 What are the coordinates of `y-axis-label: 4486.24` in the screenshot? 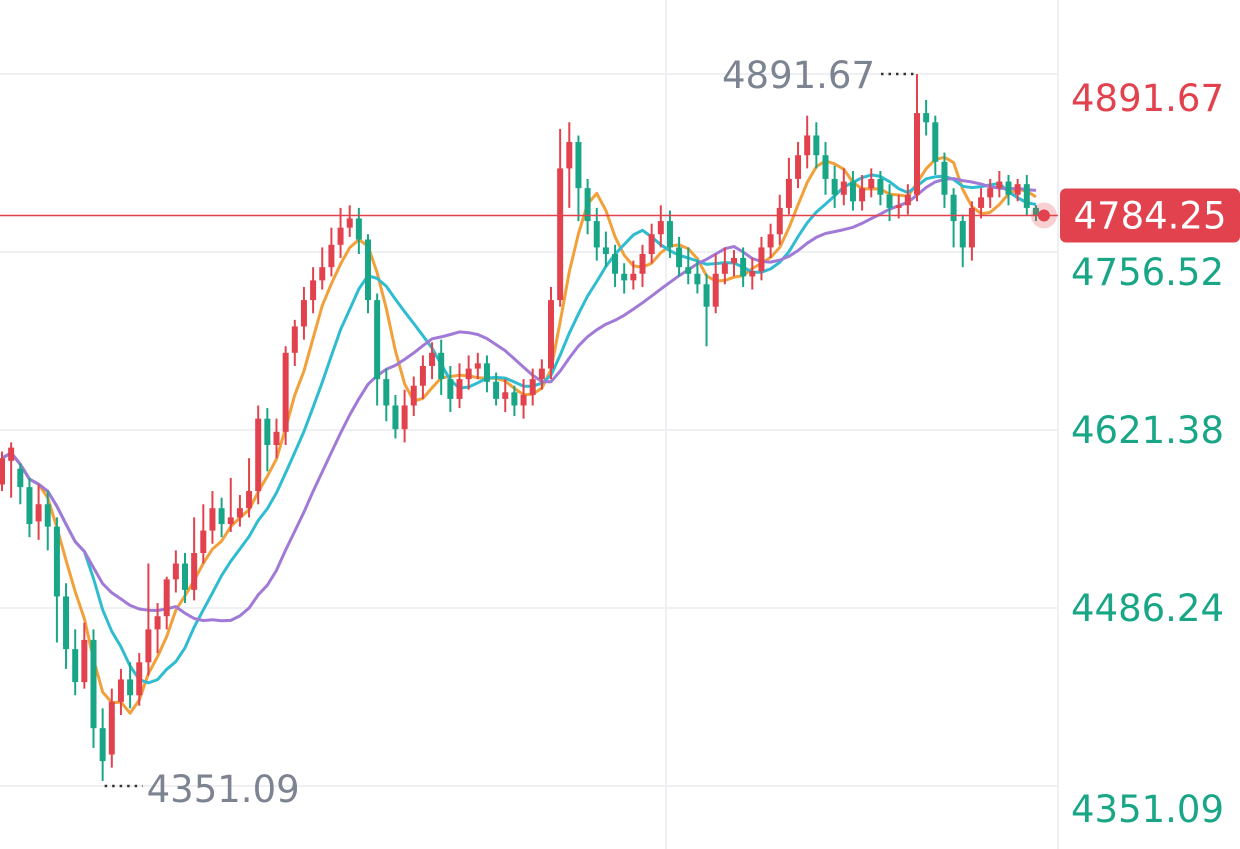 It's located at (1147, 608).